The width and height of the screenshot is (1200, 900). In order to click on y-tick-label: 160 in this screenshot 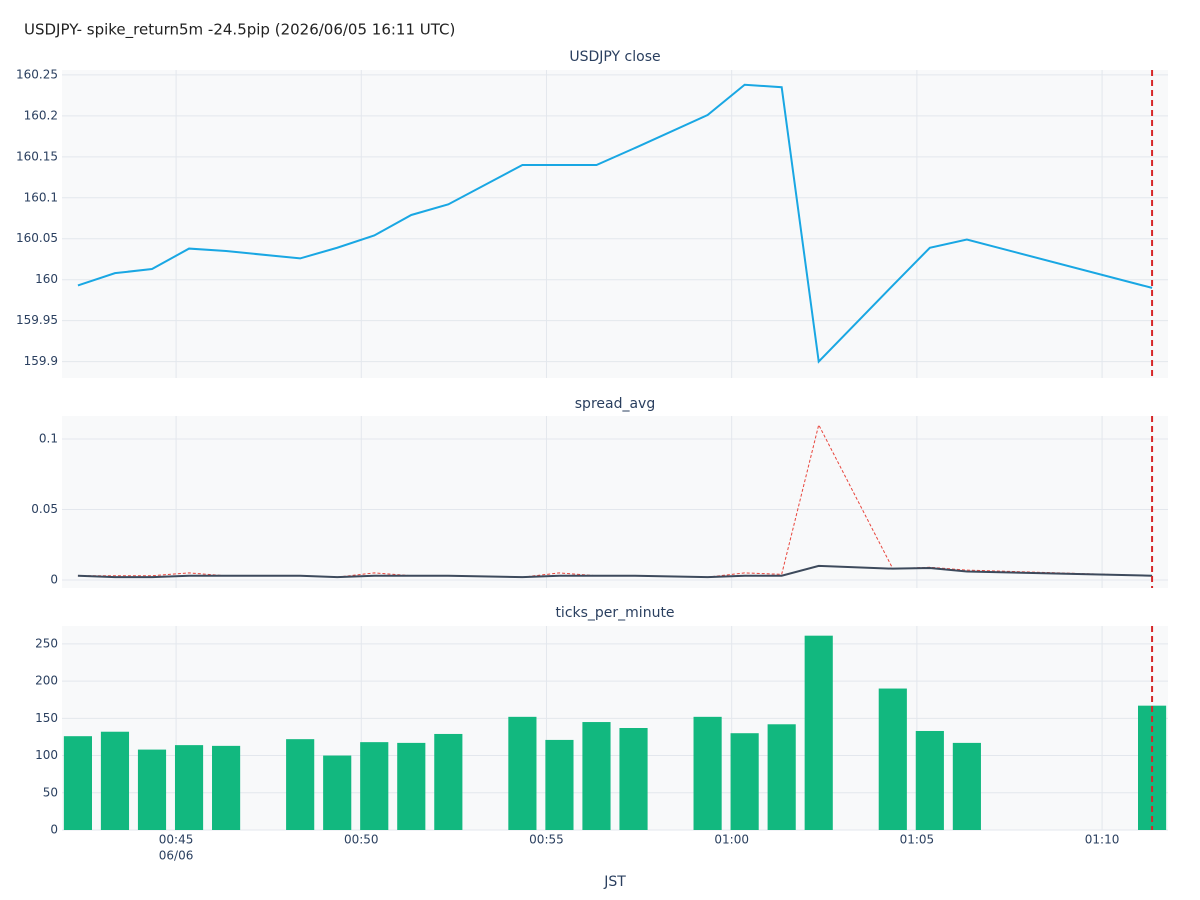, I will do `click(46, 279)`.